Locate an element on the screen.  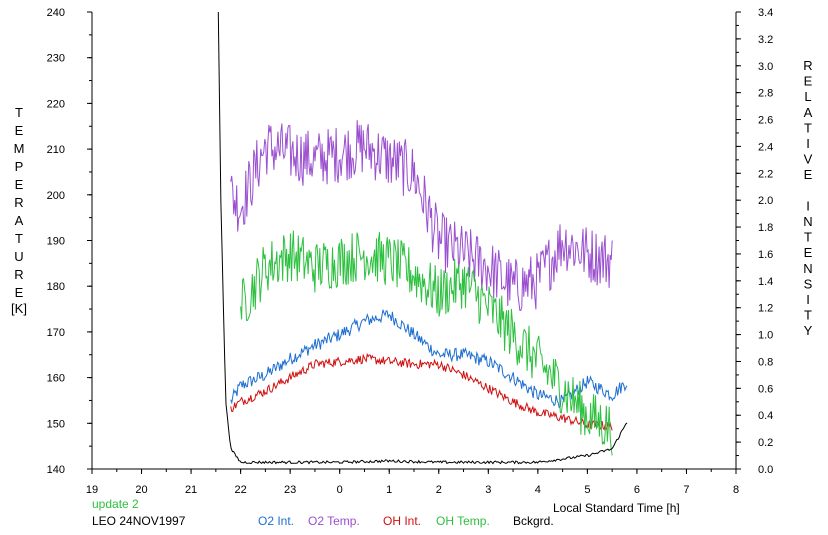
left-axis-label-letter: M is located at coordinates (19, 148).